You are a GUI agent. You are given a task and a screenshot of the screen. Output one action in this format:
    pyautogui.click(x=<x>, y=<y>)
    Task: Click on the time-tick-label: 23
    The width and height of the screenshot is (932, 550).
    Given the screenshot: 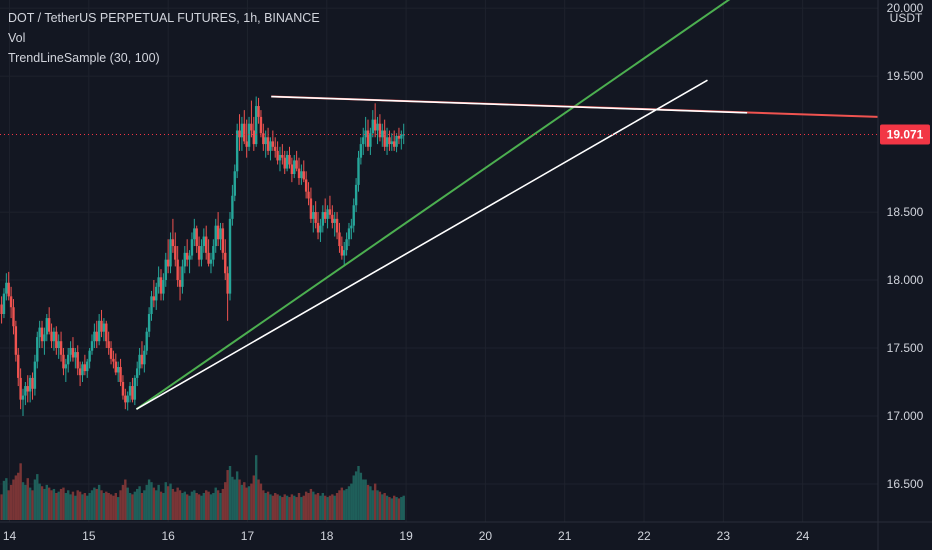 What is the action you would take?
    pyautogui.click(x=724, y=536)
    